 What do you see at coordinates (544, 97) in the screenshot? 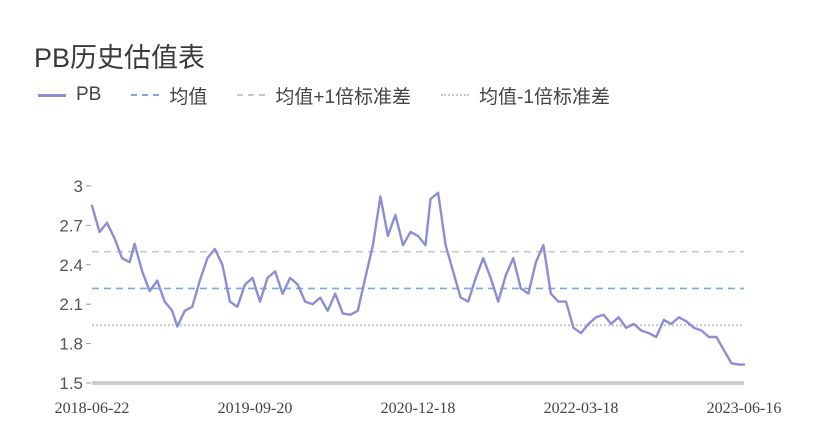
I see `legend-label-lower: 均值-1倍标准差` at bounding box center [544, 97].